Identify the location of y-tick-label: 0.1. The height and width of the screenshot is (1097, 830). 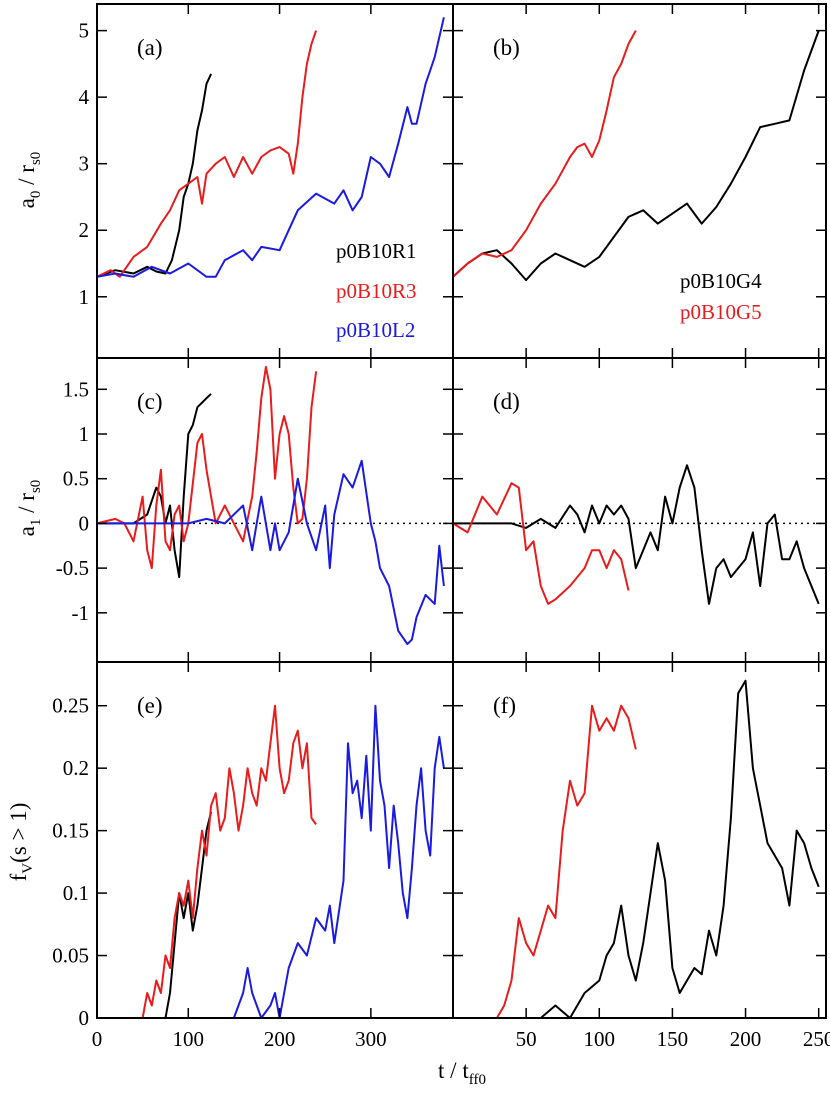
(76, 893).